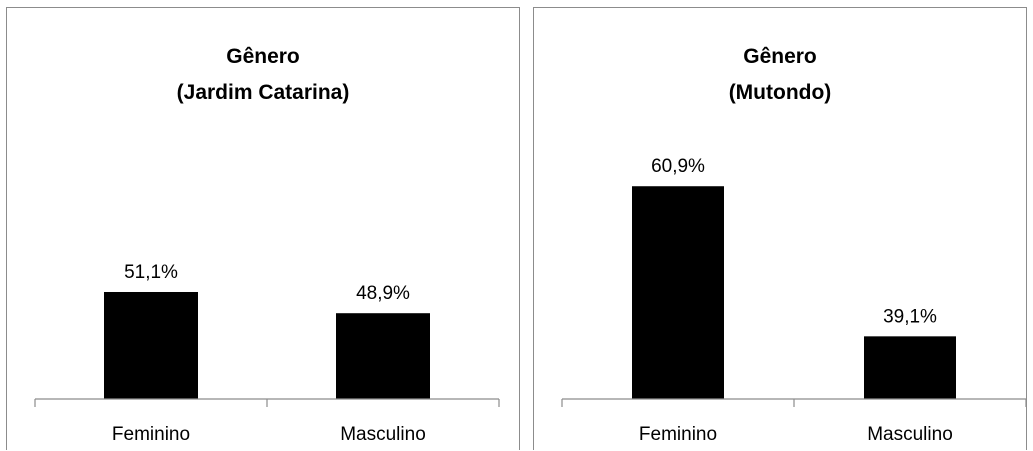  What do you see at coordinates (263, 92) in the screenshot?
I see `chart-title-line-2: (Jardim Catarina)` at bounding box center [263, 92].